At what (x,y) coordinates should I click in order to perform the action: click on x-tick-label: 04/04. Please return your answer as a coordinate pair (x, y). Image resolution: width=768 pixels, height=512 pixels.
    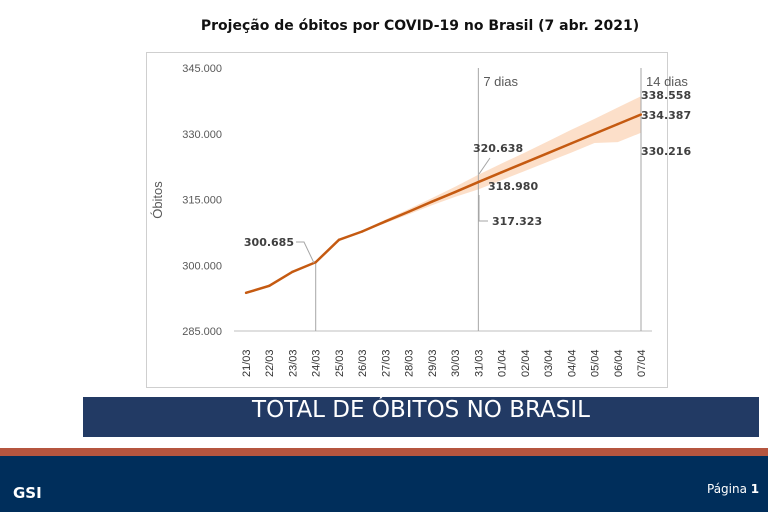
    Looking at the image, I should click on (572, 363).